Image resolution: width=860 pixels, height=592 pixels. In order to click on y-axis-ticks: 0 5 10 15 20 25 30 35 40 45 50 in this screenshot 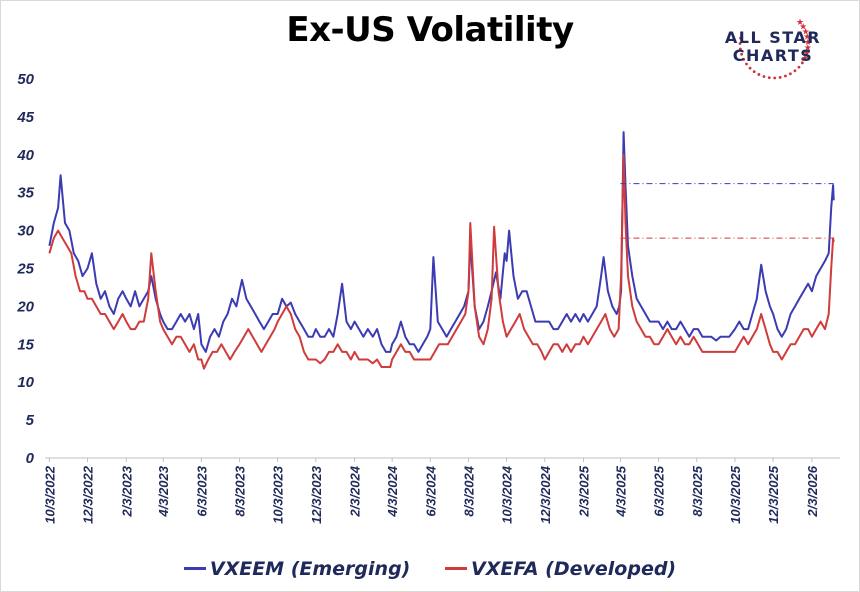, I will do `click(25, 269)`.